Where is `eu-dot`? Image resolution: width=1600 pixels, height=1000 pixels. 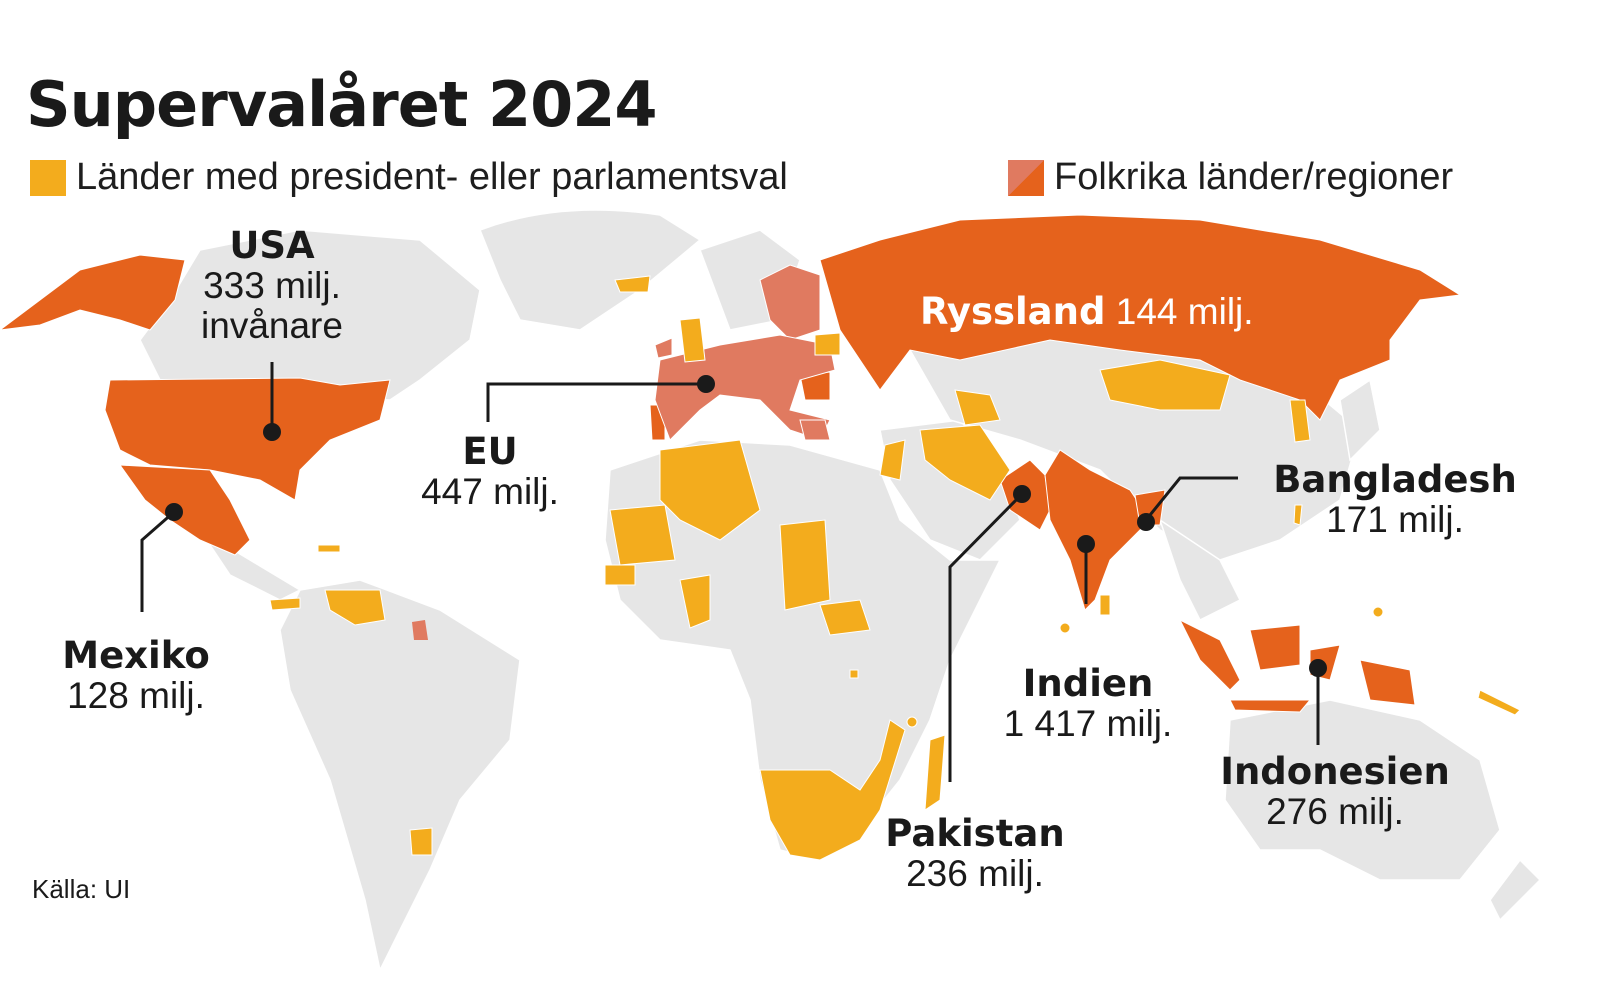 eu-dot is located at coordinates (706, 384).